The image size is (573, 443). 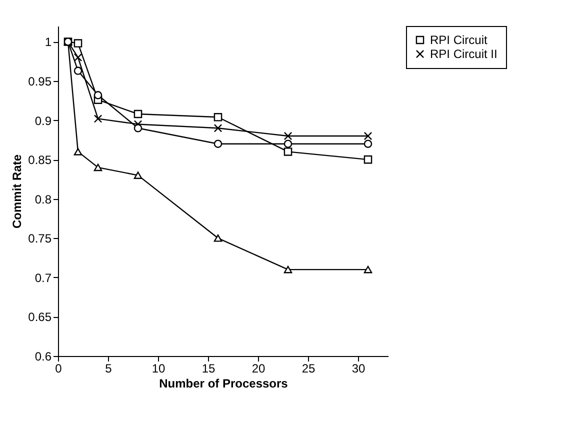 I want to click on y-tick-label: 0.85, so click(x=40, y=160).